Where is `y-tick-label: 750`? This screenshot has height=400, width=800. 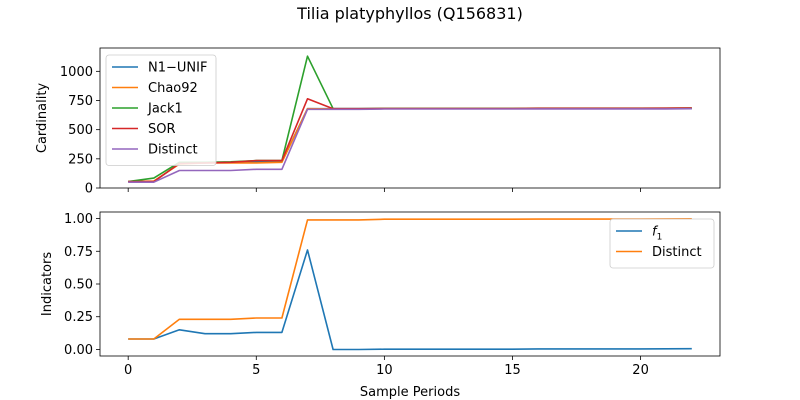 y-tick-label: 750 is located at coordinates (80, 101).